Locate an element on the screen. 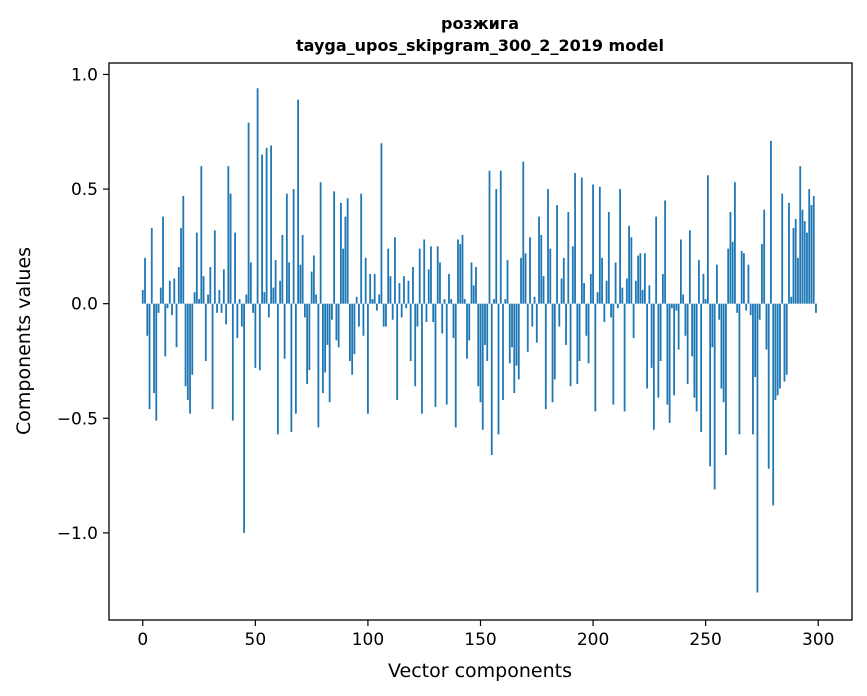 This screenshot has height=696, width=867. chart-subtitle: tayga_upos_skipgram_300_2_2019 model is located at coordinates (480, 45).